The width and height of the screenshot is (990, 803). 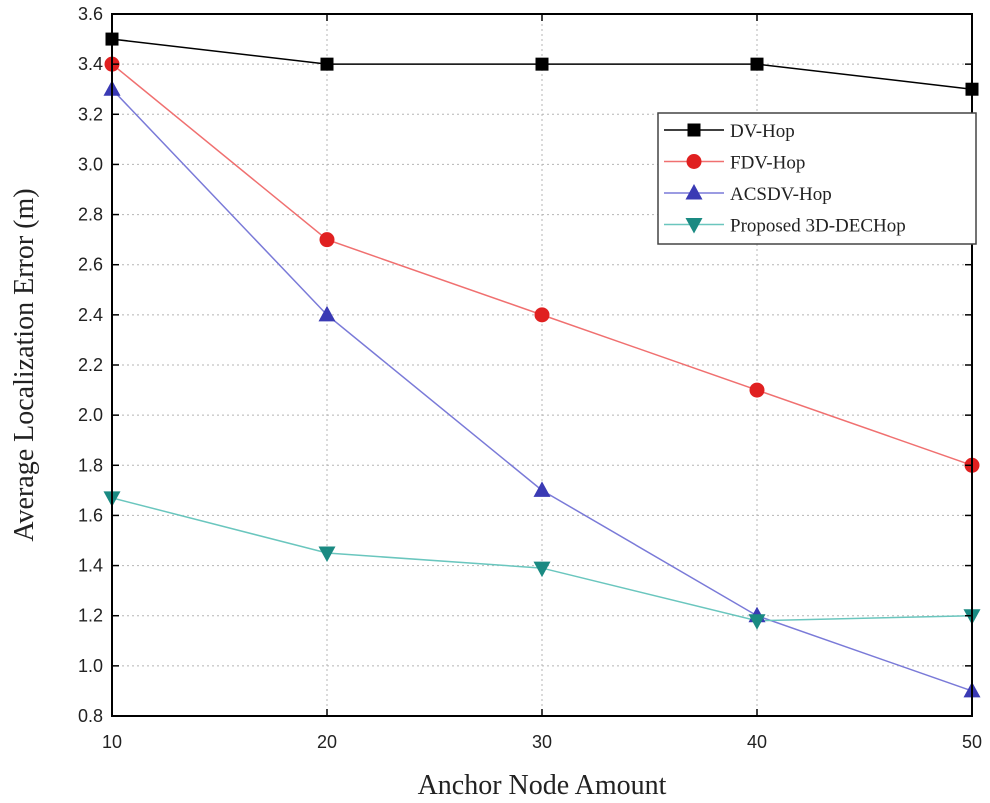 What do you see at coordinates (972, 742) in the screenshot?
I see `x-tick-label: 50` at bounding box center [972, 742].